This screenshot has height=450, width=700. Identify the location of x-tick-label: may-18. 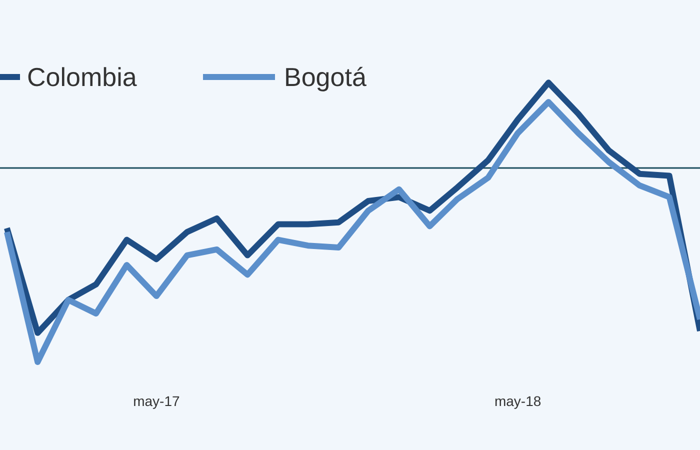
(518, 401).